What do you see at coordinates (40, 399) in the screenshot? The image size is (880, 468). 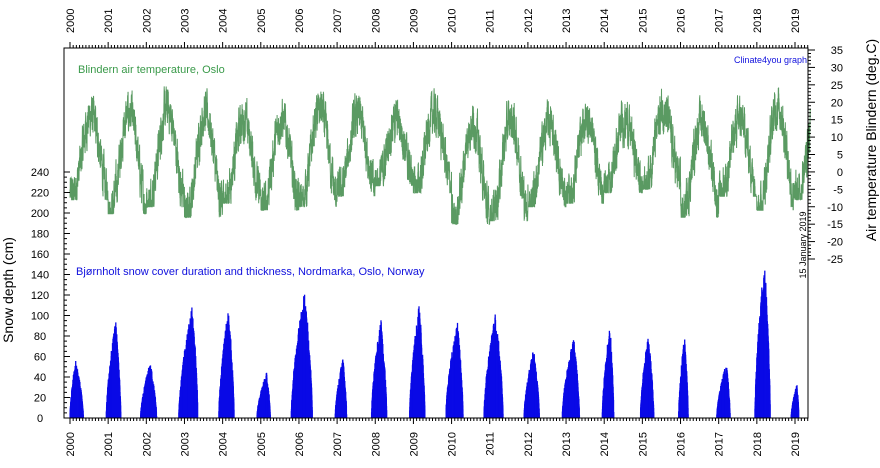 I see `snow-y-tick-label: 20` at bounding box center [40, 399].